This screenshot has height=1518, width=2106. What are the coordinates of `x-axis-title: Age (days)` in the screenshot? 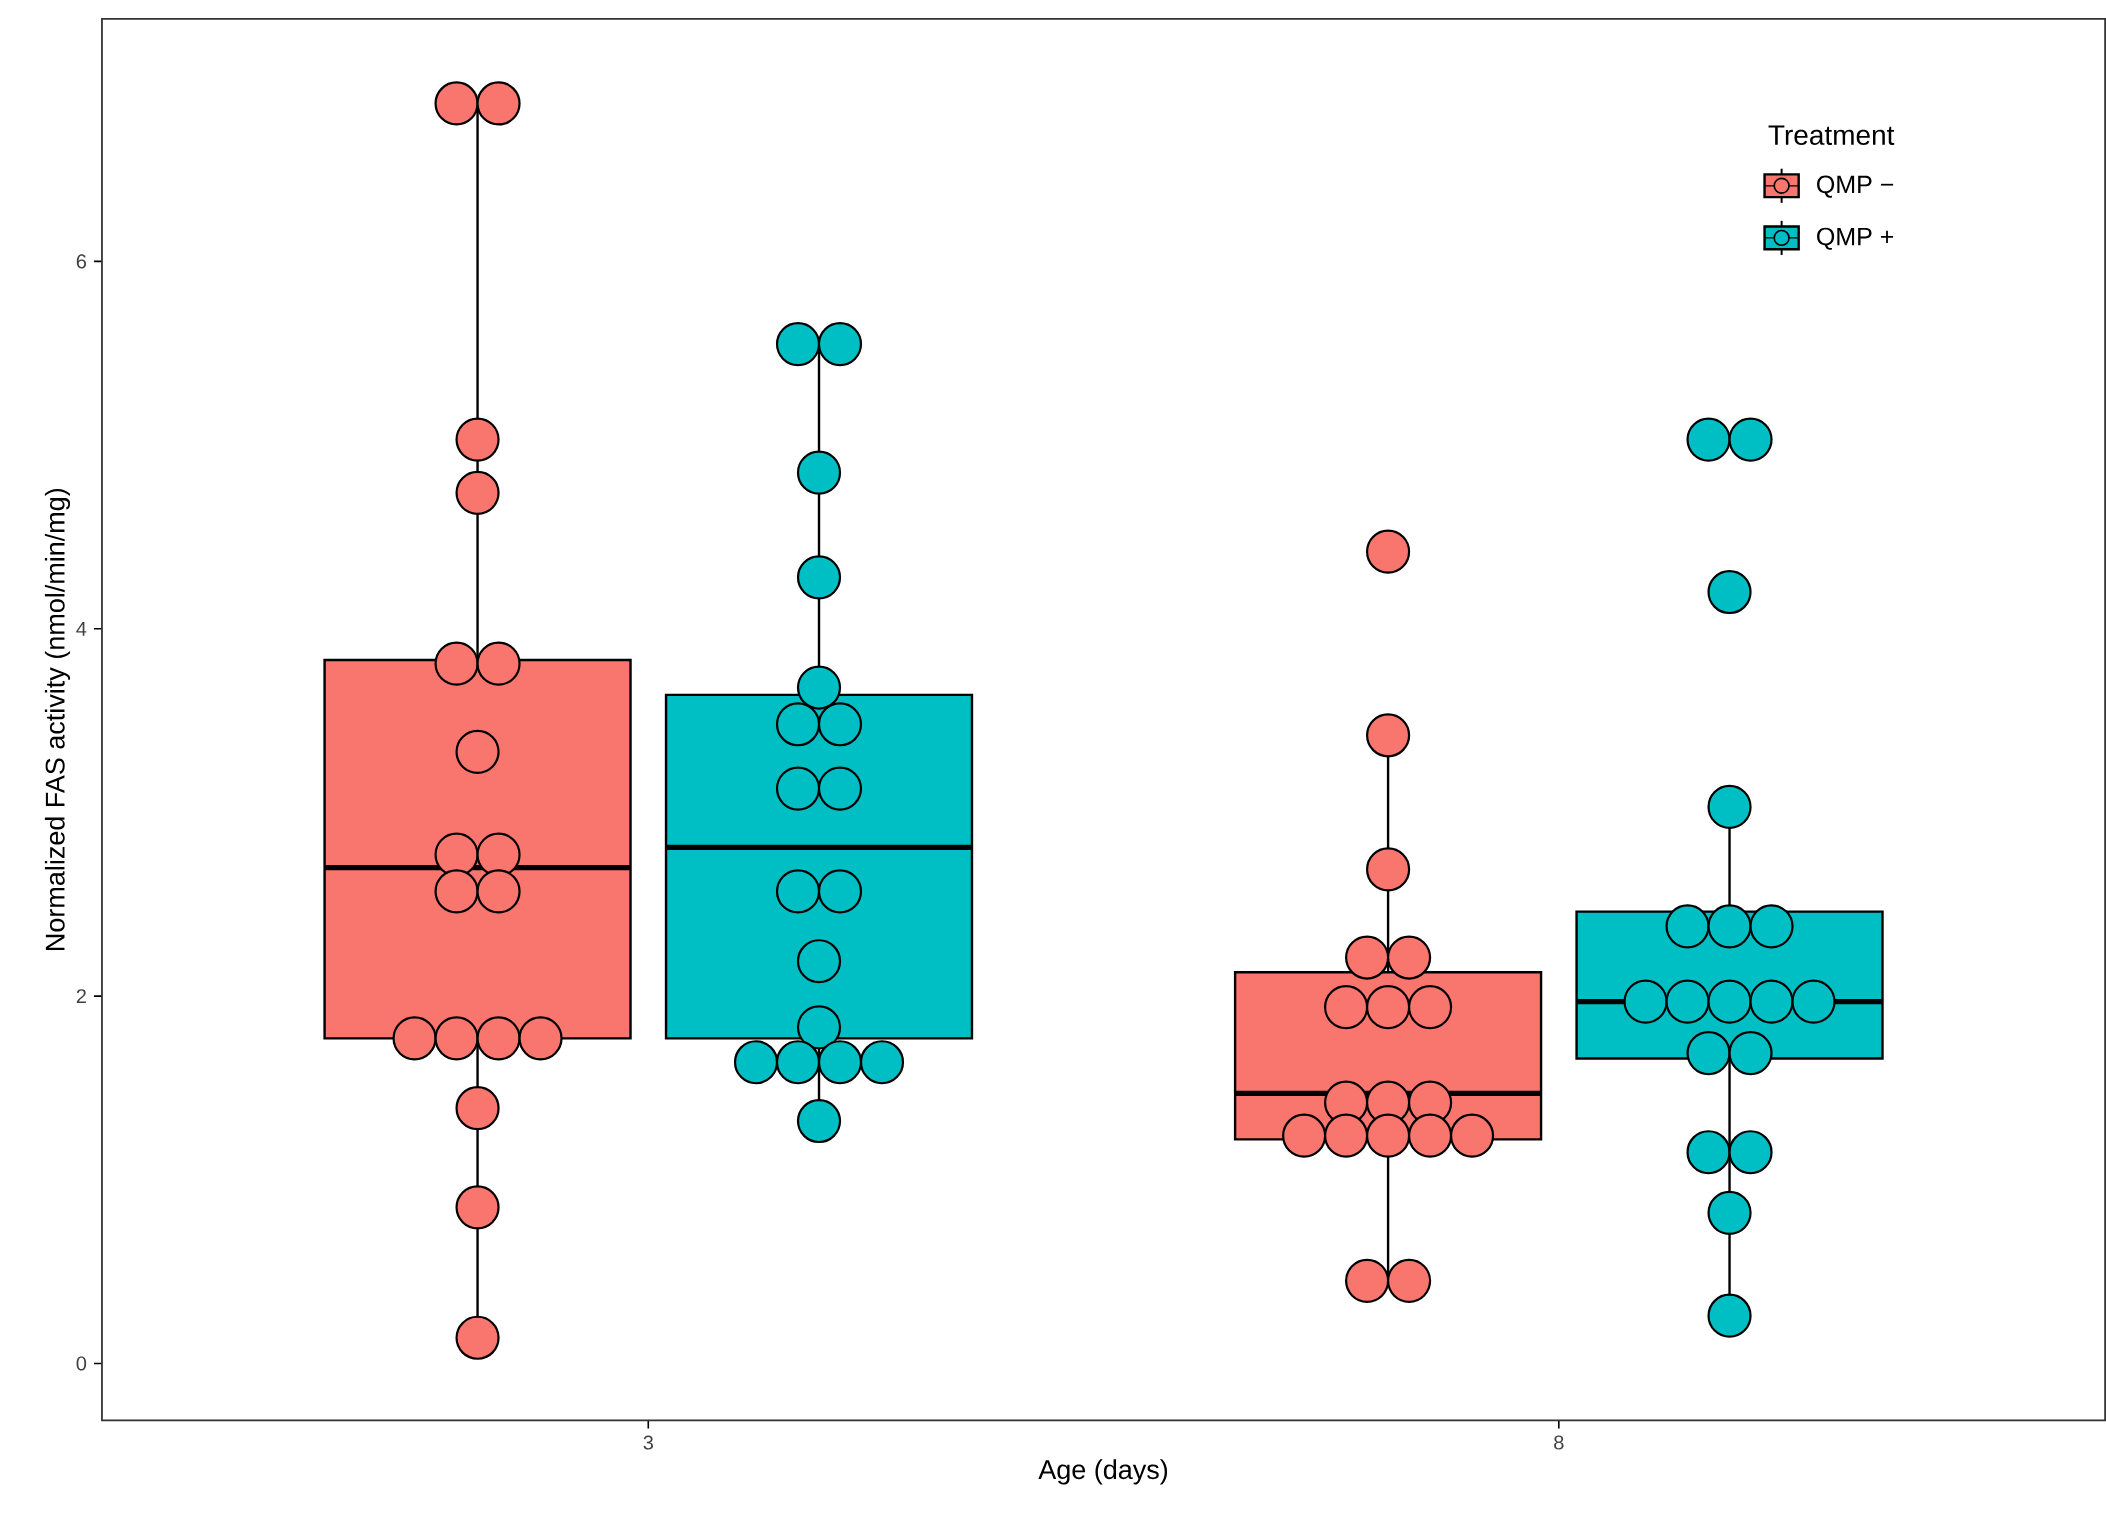 It's located at (1103, 1472).